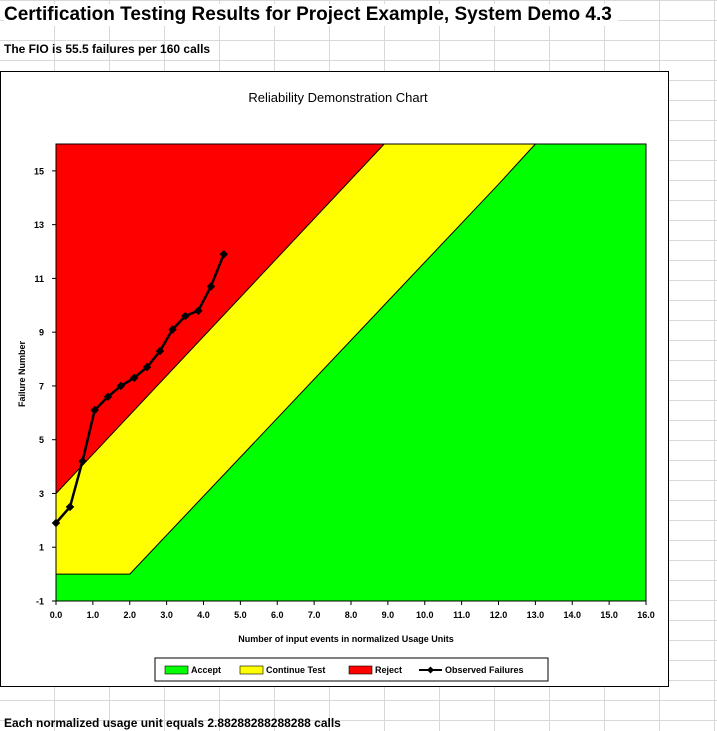 The image size is (717, 731). What do you see at coordinates (129, 615) in the screenshot?
I see `x-tick-label: 2.0` at bounding box center [129, 615].